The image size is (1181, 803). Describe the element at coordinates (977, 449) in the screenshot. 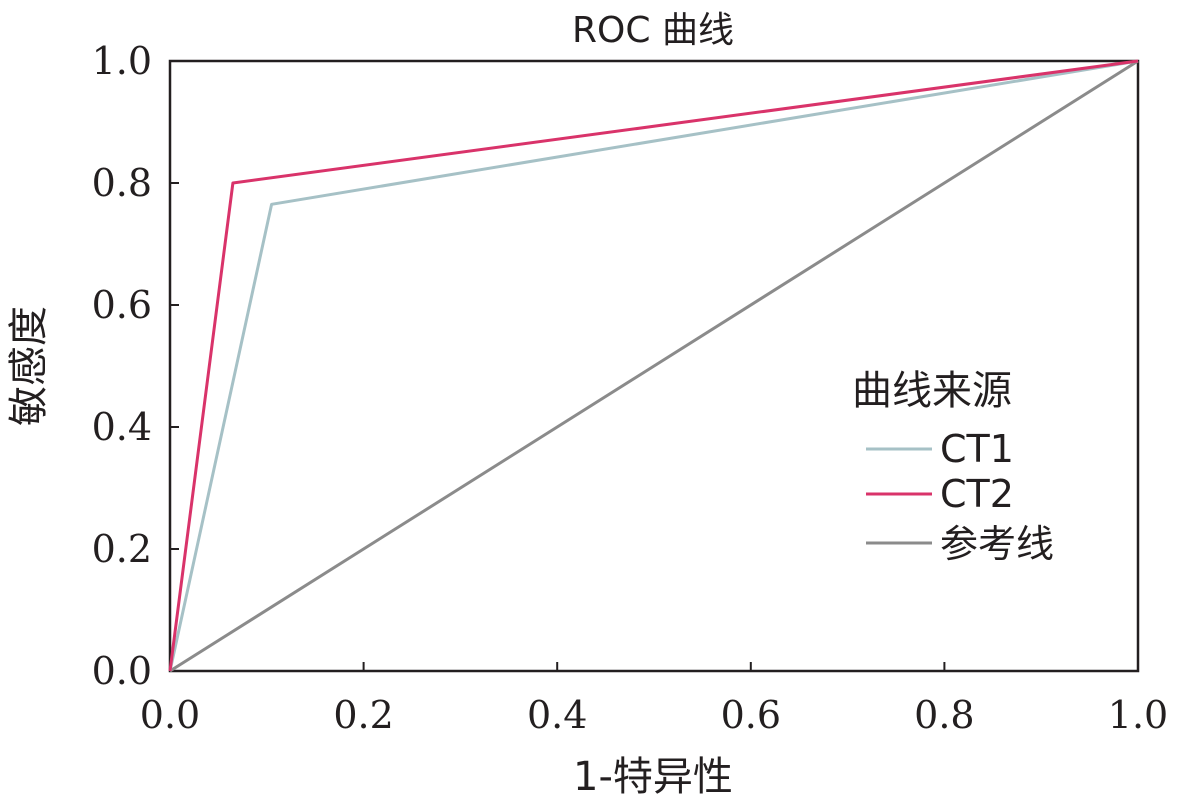

I see `legend-label-ct1: CT1` at that location.